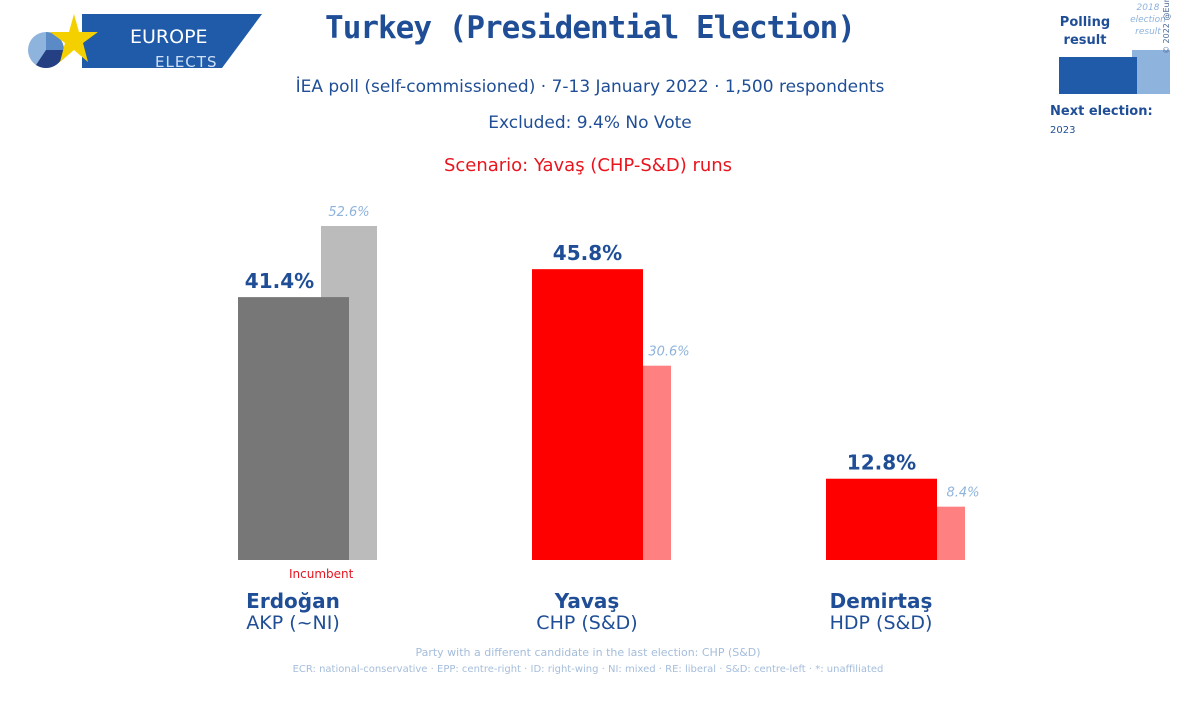 This screenshot has width=1200, height=703. What do you see at coordinates (881, 519) in the screenshot?
I see `bar-poll-demirtas` at bounding box center [881, 519].